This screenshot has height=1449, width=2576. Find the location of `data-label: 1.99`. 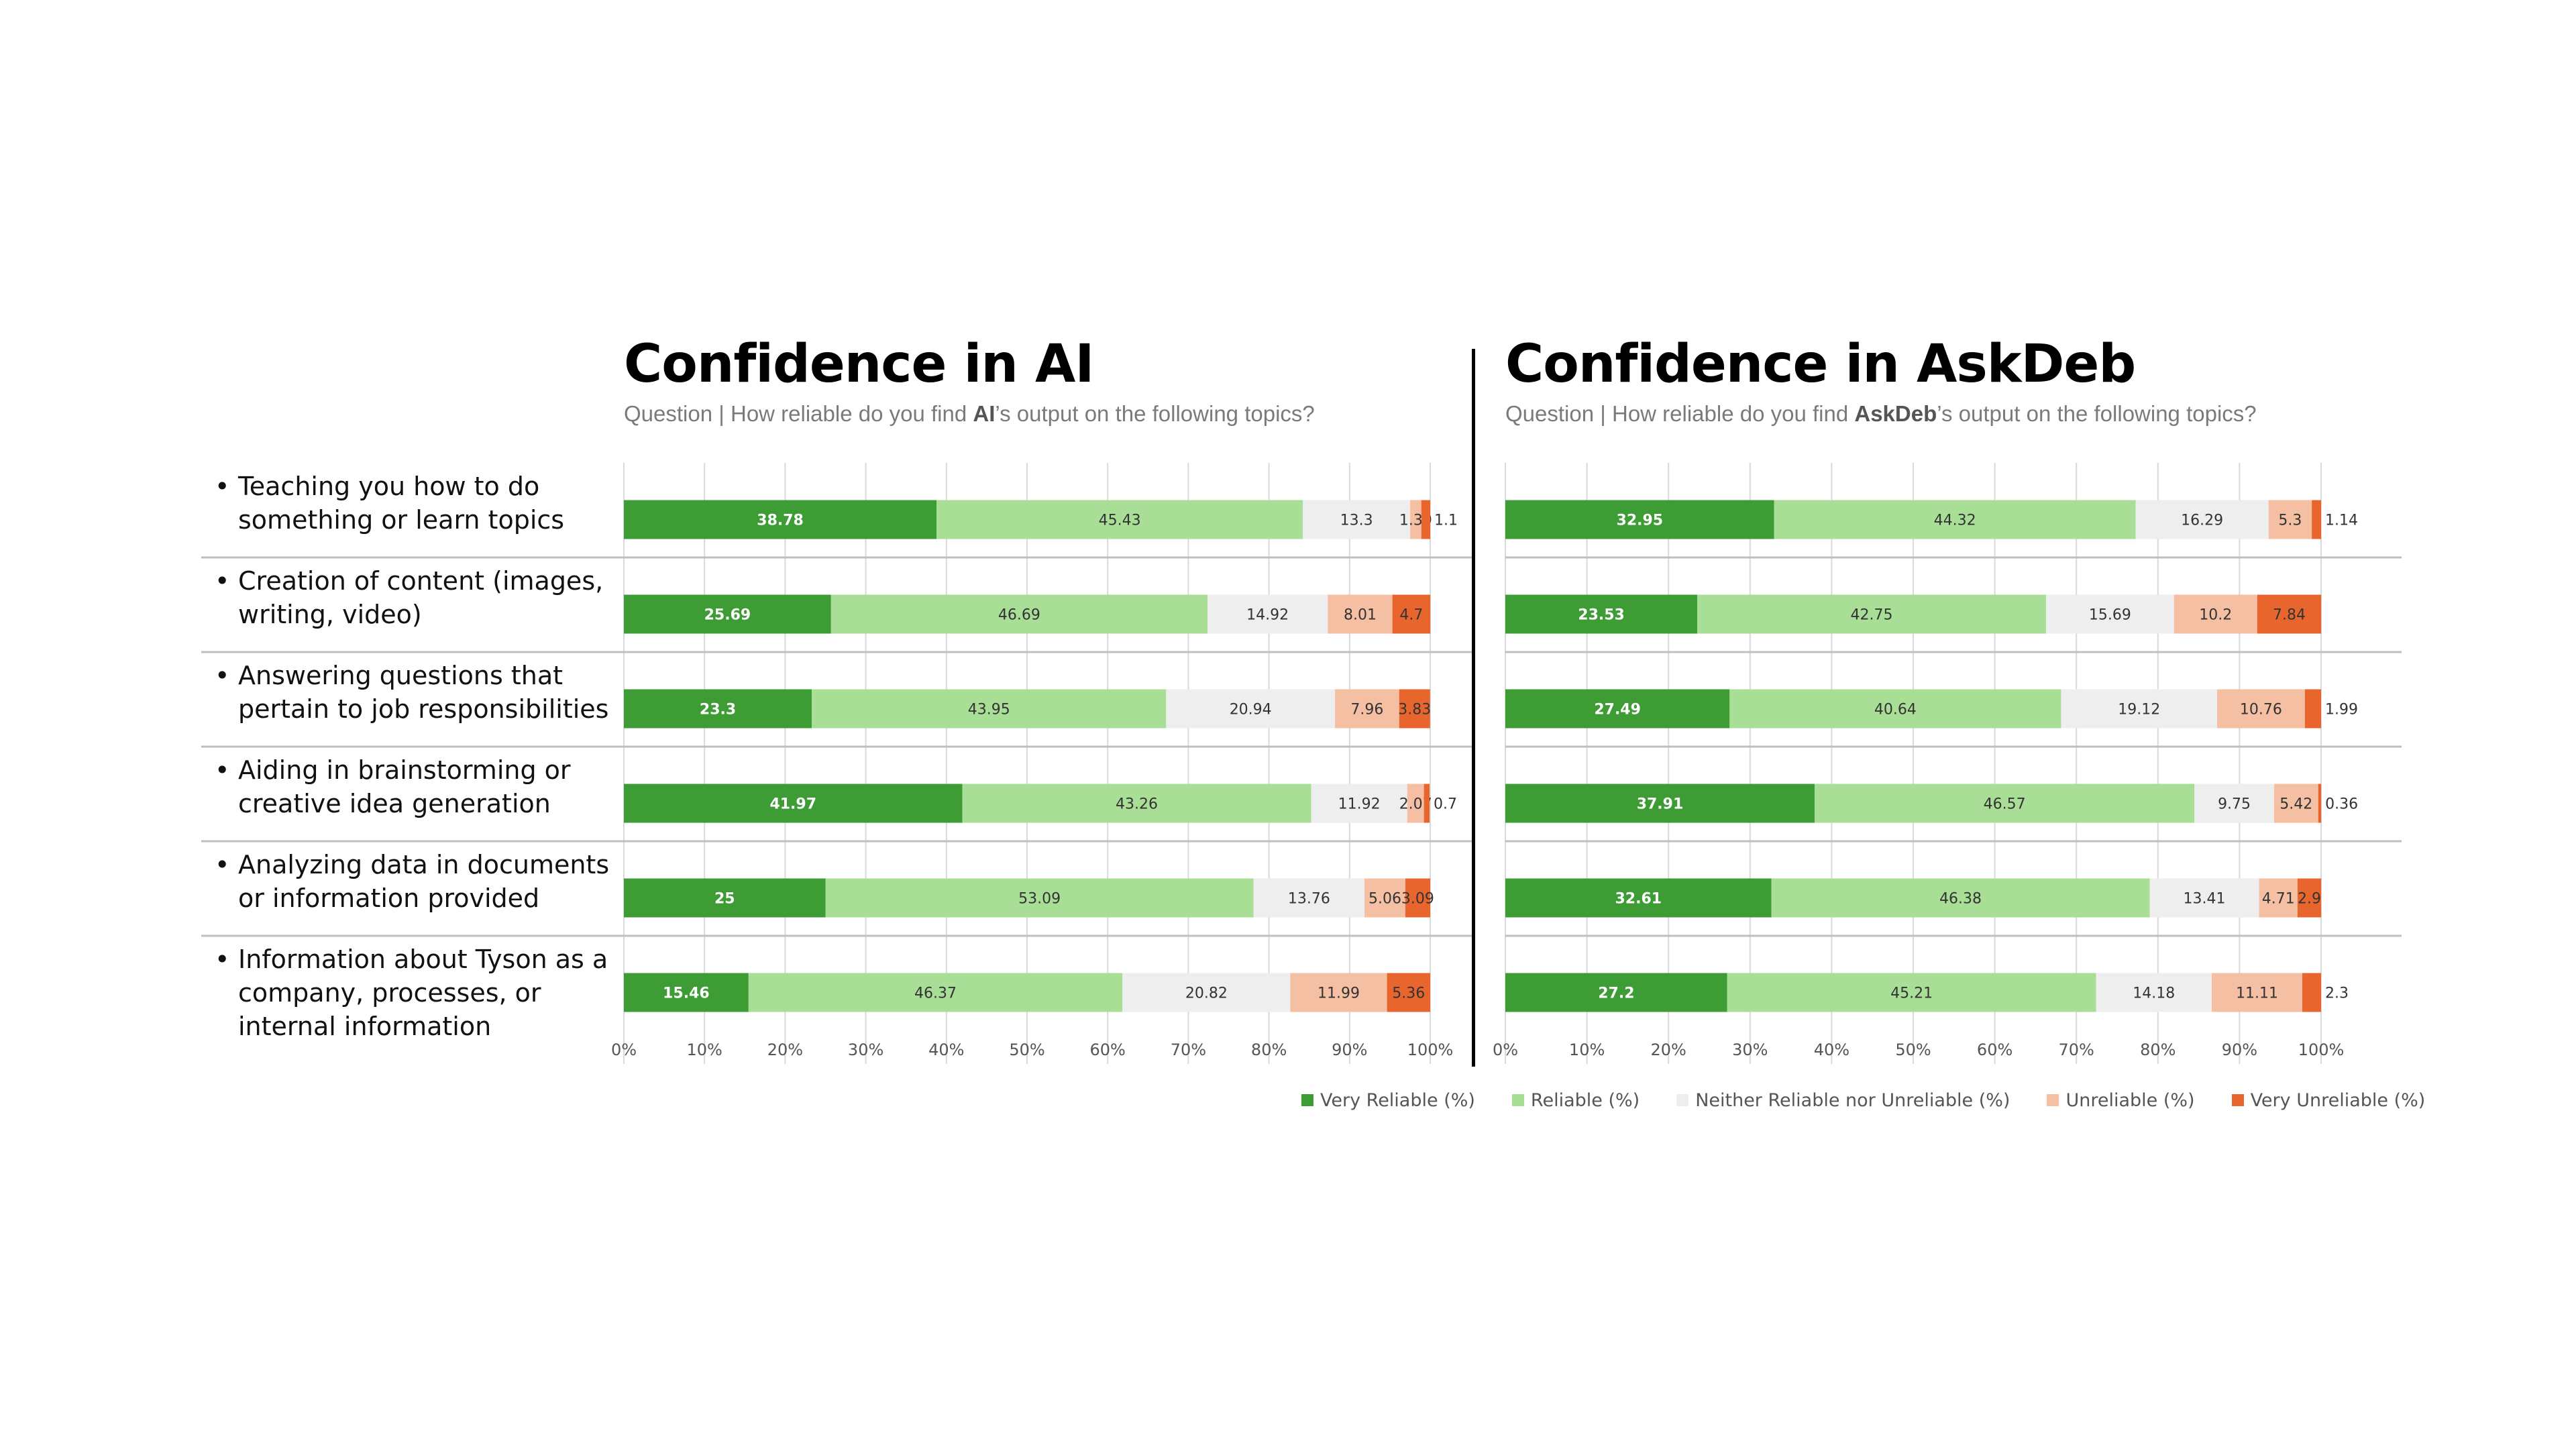

data-label: 1.99 is located at coordinates (2341, 710).